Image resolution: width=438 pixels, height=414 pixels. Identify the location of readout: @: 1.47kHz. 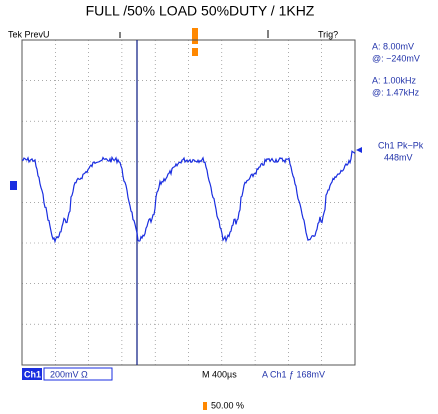
(396, 92).